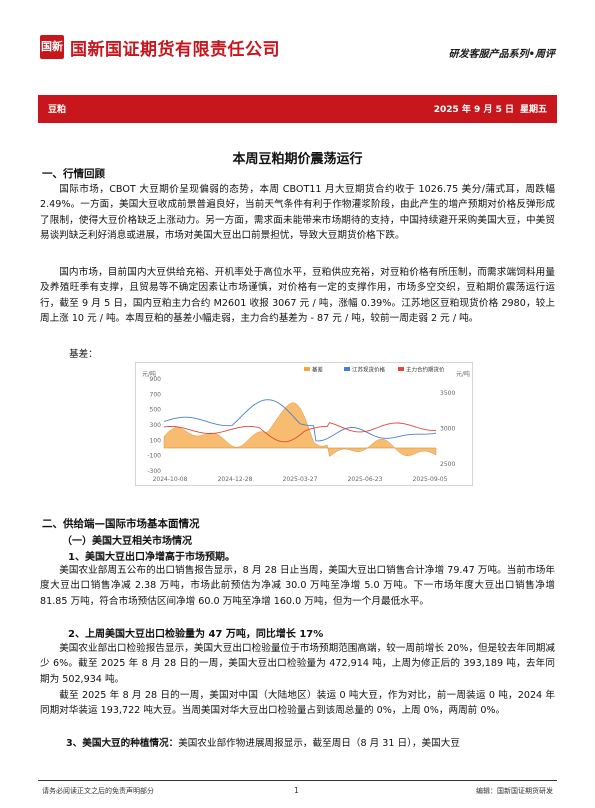 The width and height of the screenshot is (595, 808). I want to click on report-category: 豆粕, so click(57, 110).